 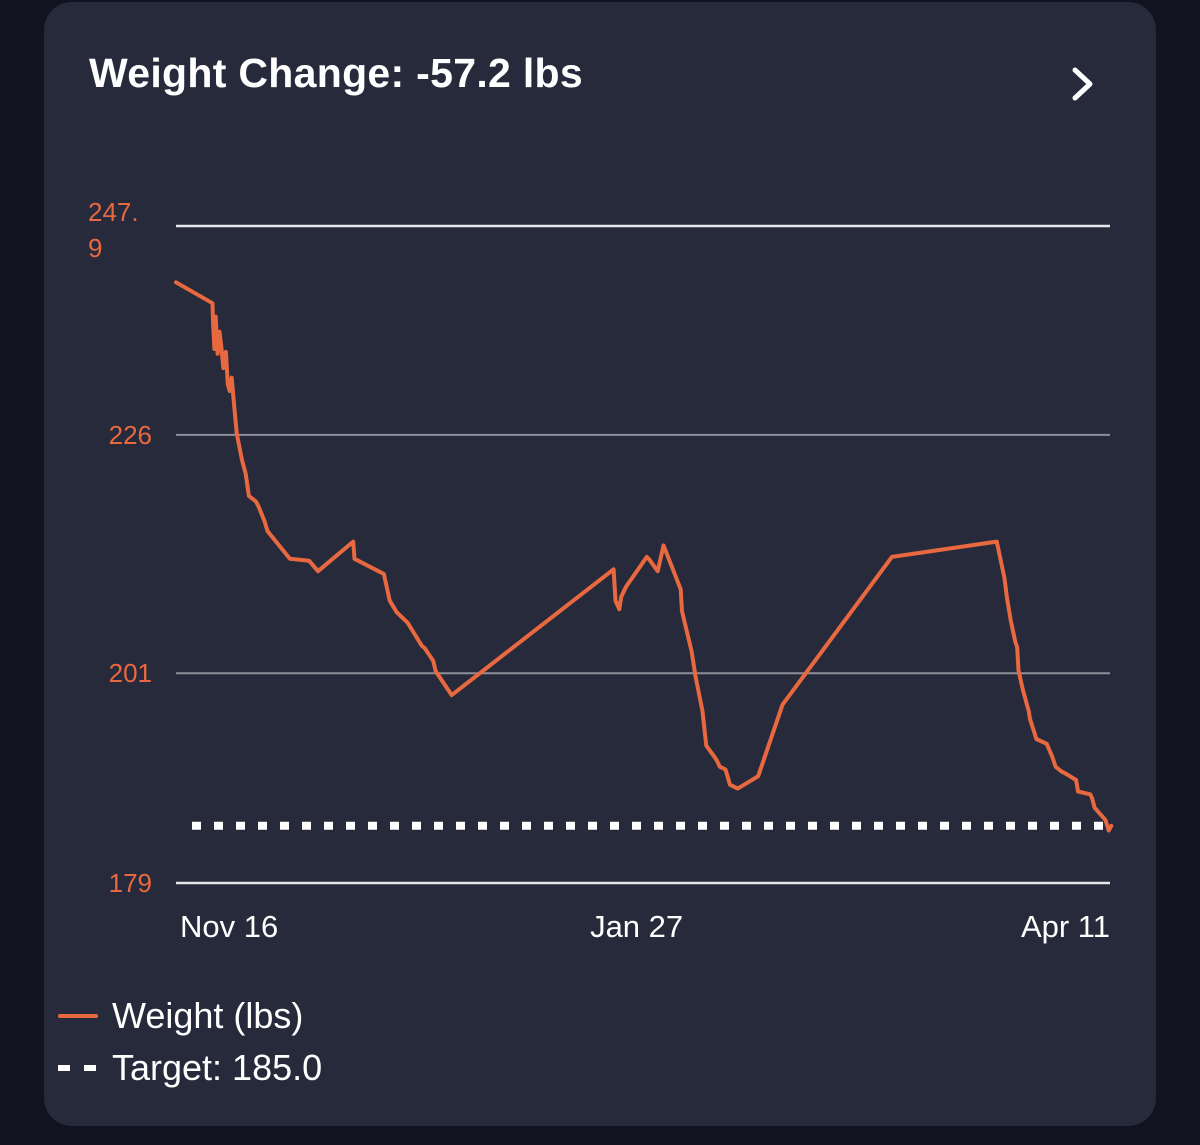 I want to click on legend-item-target: Target: 185.0, so click(x=190, y=1068).